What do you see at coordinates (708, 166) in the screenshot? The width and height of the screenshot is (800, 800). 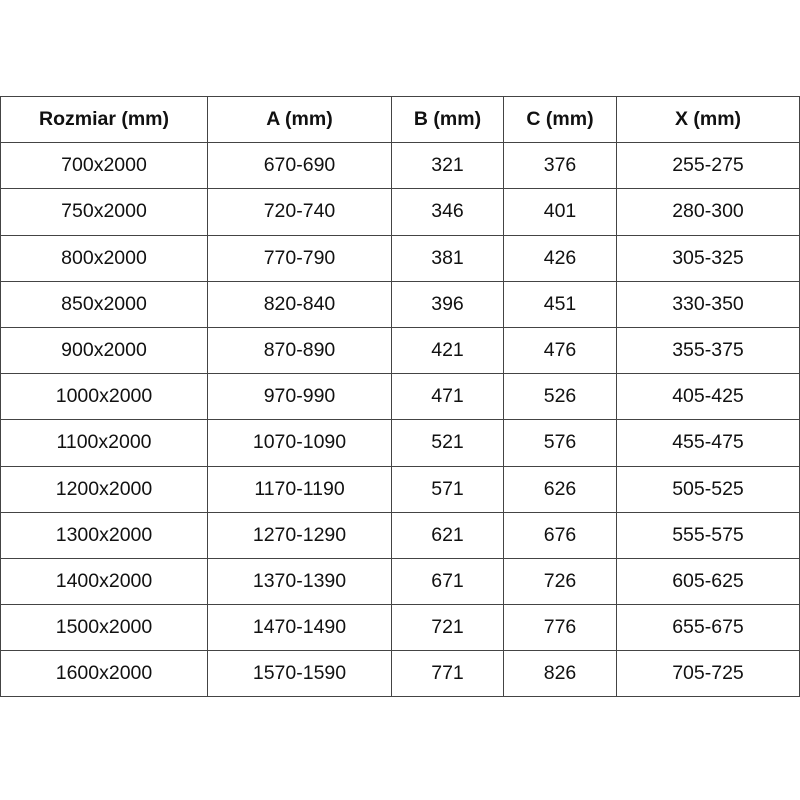 I see `cell-x: 255-275` at bounding box center [708, 166].